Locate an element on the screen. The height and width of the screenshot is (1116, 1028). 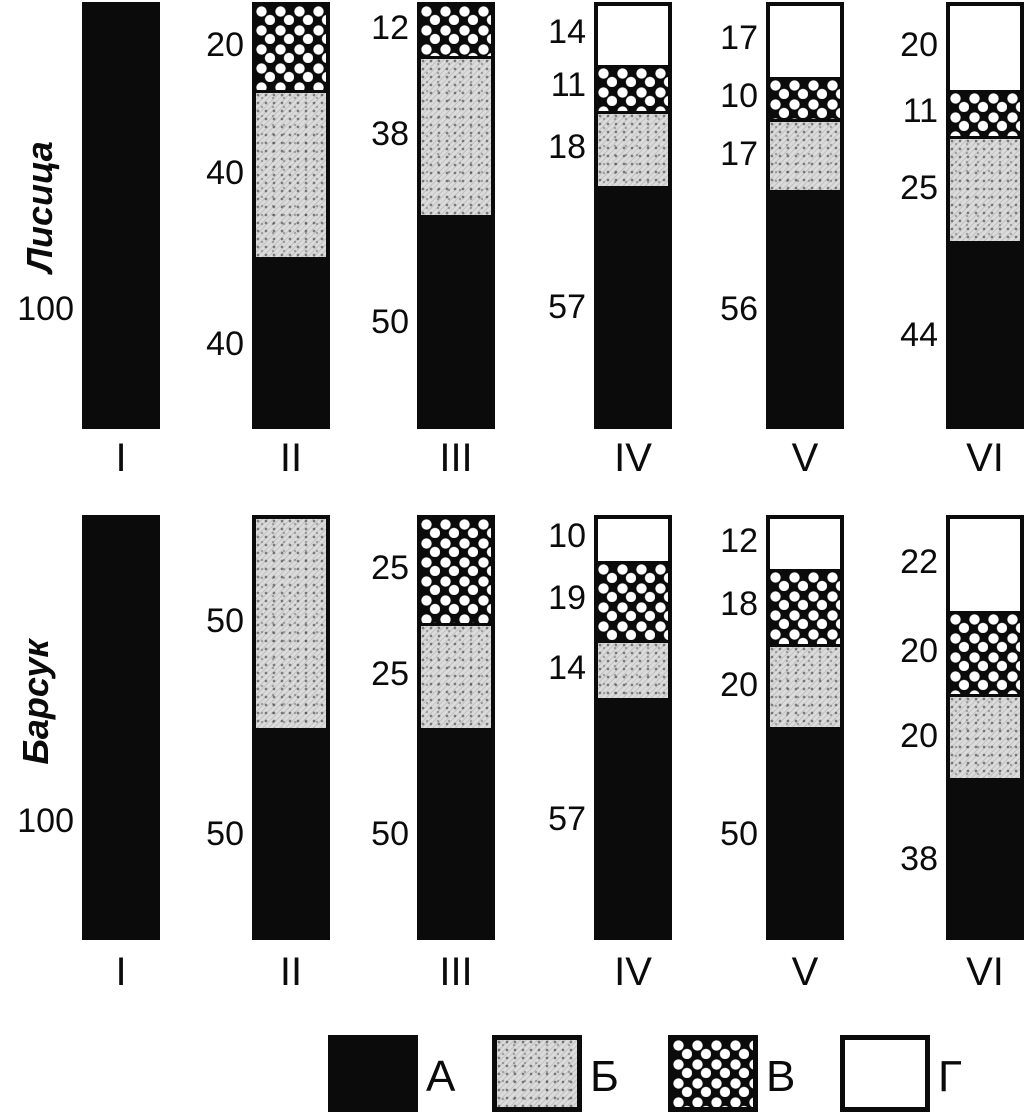
legend-label: Г is located at coordinates (950, 1076).